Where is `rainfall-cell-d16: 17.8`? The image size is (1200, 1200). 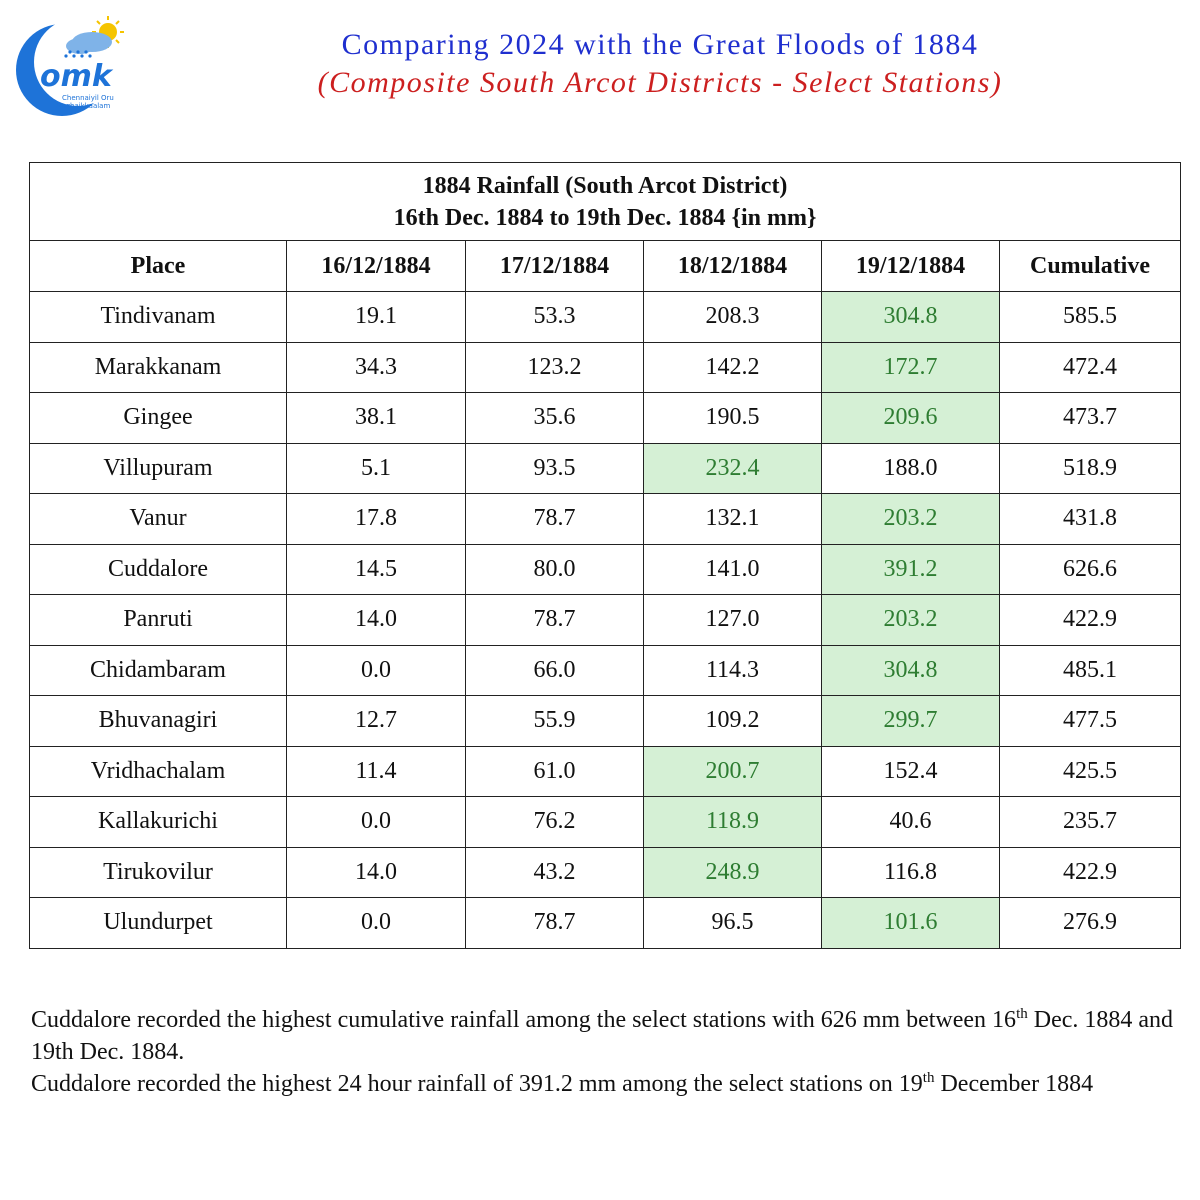 rainfall-cell-d16: 17.8 is located at coordinates (376, 519).